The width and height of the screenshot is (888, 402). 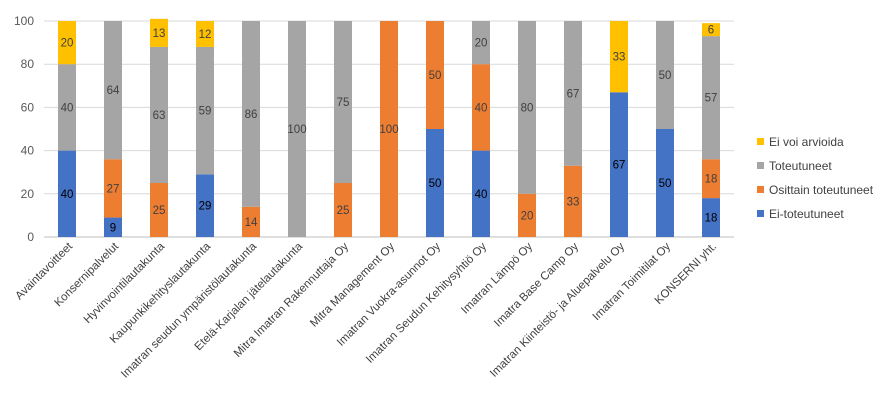 I want to click on y-axis-ticks: 0 20 40 60 80 100, so click(x=24, y=129).